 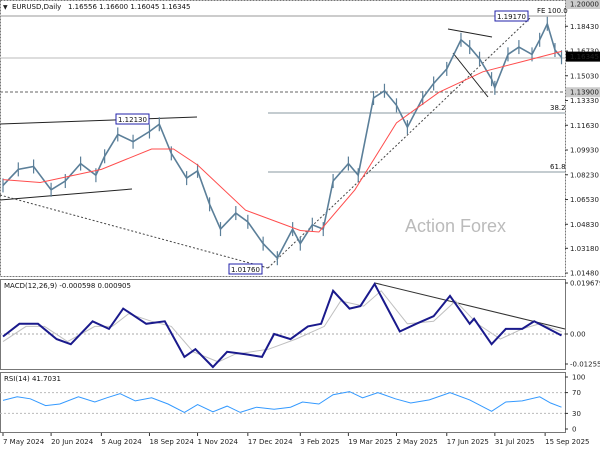 I want to click on symbol-title: EURUSD,Daily, so click(x=36, y=7).